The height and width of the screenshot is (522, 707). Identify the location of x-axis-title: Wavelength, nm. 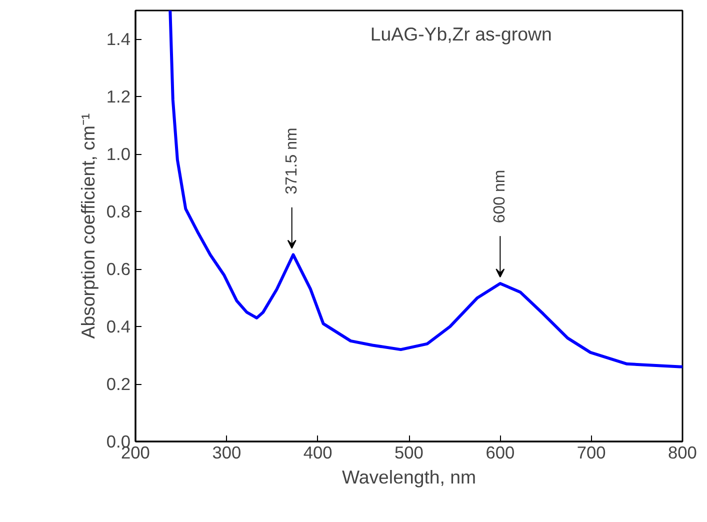
(409, 477).